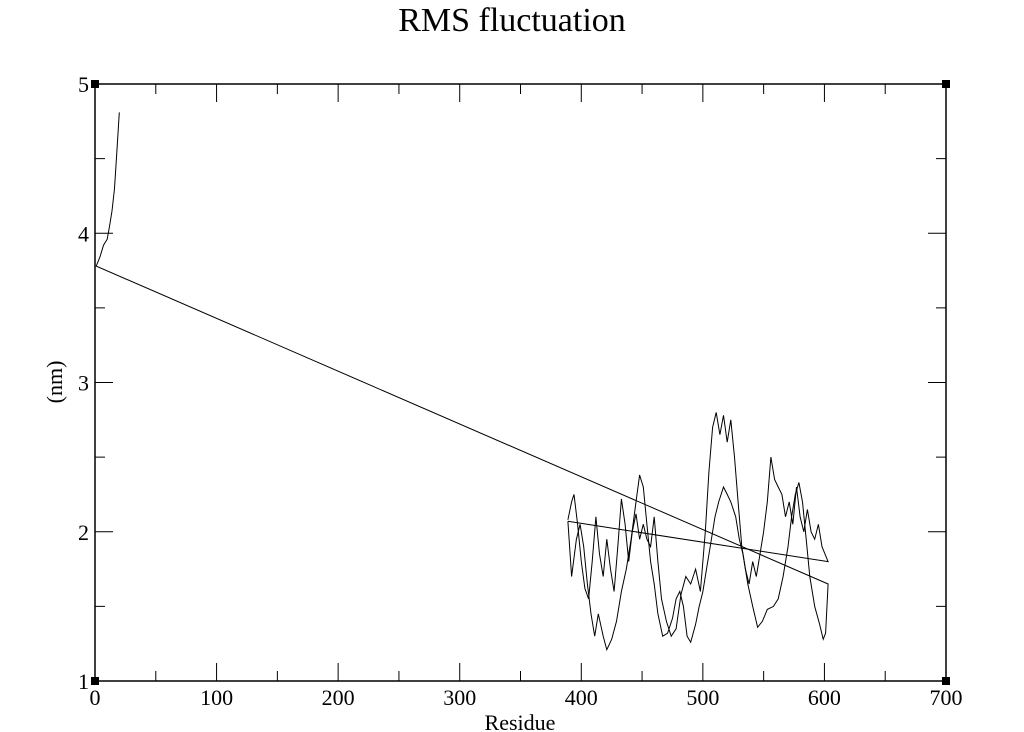 The width and height of the screenshot is (1024, 732). What do you see at coordinates (824, 697) in the screenshot?
I see `x-tick-label: 600` at bounding box center [824, 697].